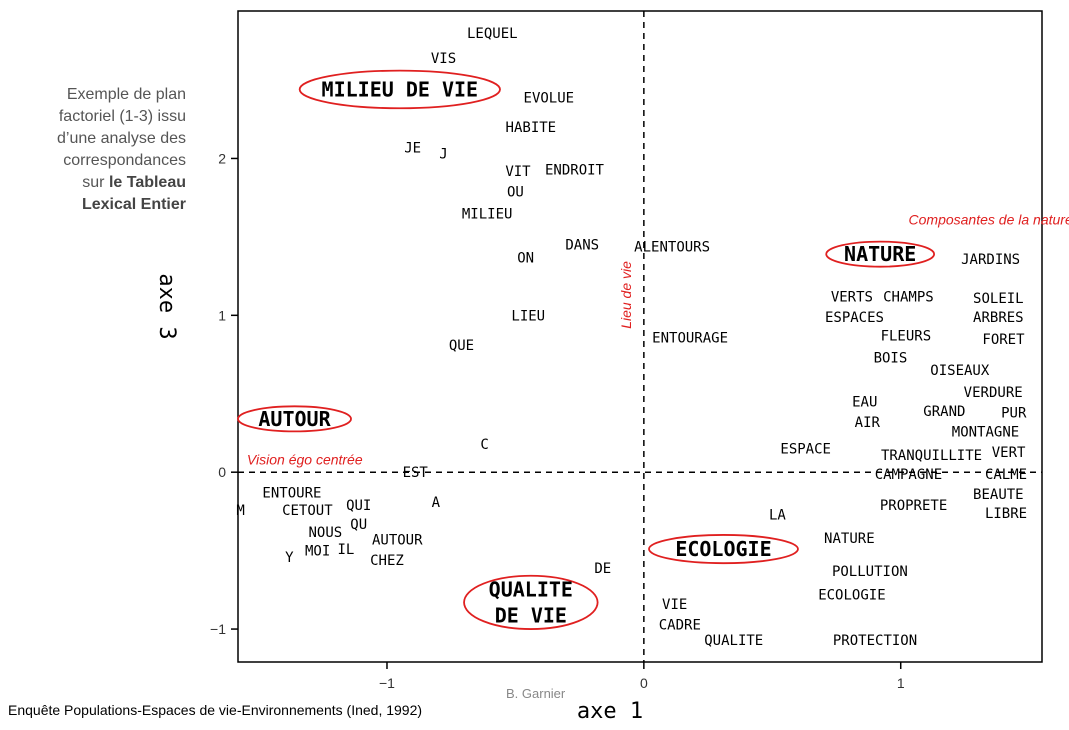 This screenshot has height=730, width=1069. Describe the element at coordinates (487, 214) in the screenshot. I see `word-point: MILIEU` at that location.